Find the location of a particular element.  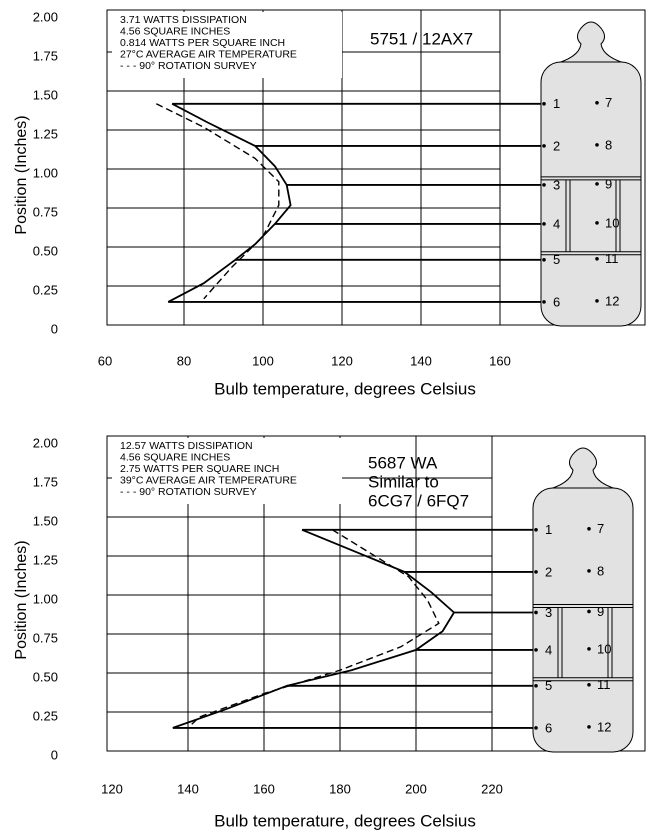

pin-label: 1 is located at coordinates (556, 103).